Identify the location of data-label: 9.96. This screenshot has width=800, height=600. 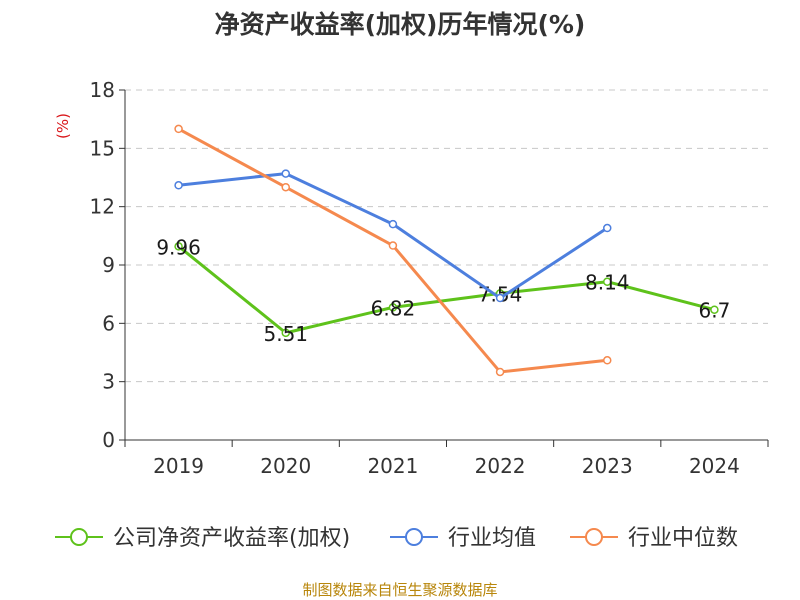
(178, 247).